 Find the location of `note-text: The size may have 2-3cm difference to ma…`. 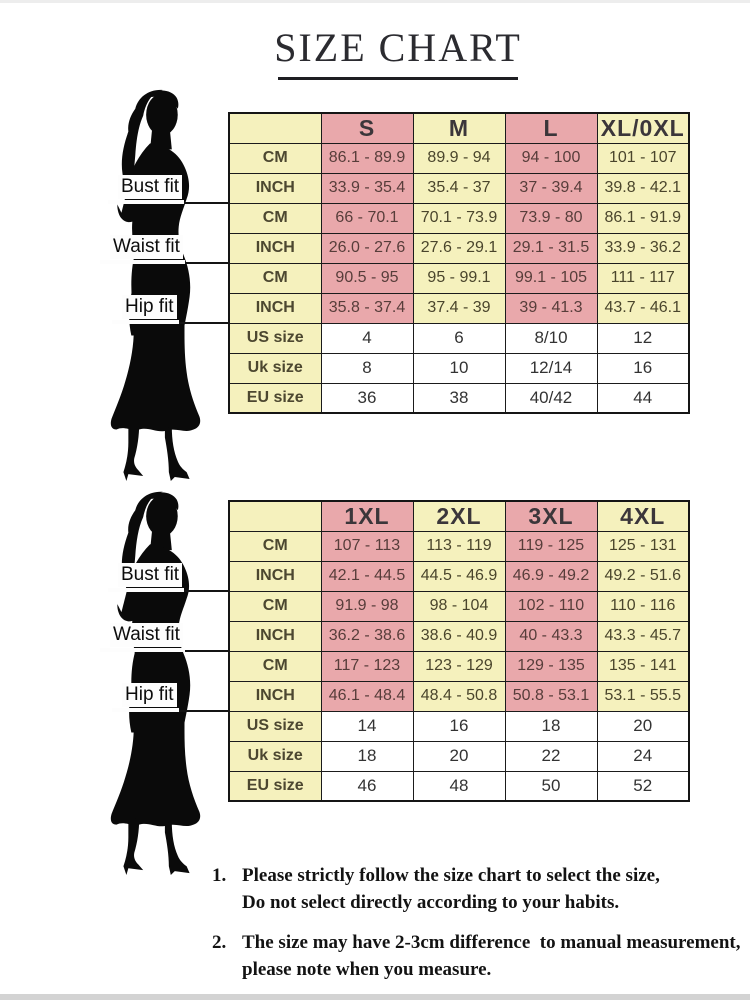

note-text: The size may have 2-3cm difference to ma… is located at coordinates (491, 956).